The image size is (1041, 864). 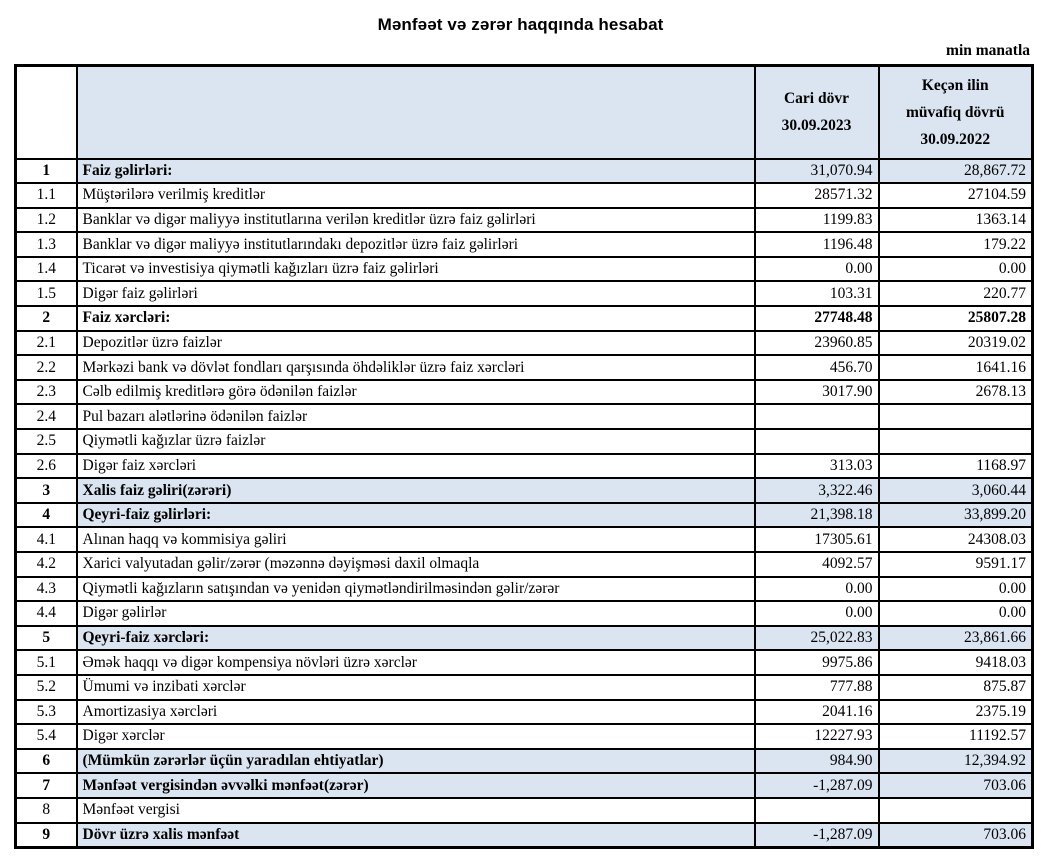 I want to click on header-cell-previous-period: Keçən ilin müvafiq dövrü 30.09.2022, so click(x=955, y=112).